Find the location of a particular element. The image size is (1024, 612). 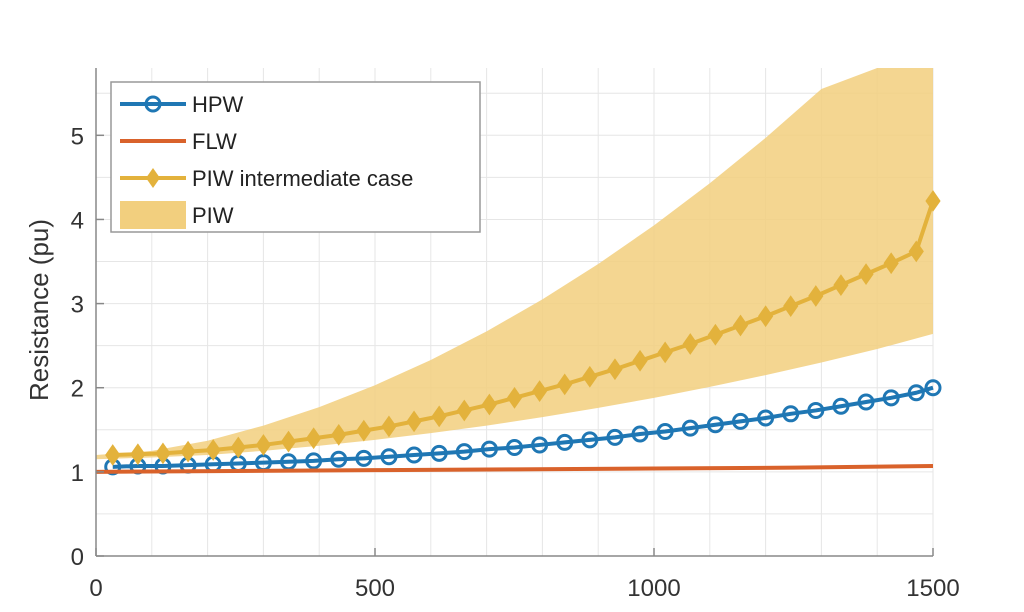

y-axis-label: Resistance (pu) is located at coordinates (39, 310).